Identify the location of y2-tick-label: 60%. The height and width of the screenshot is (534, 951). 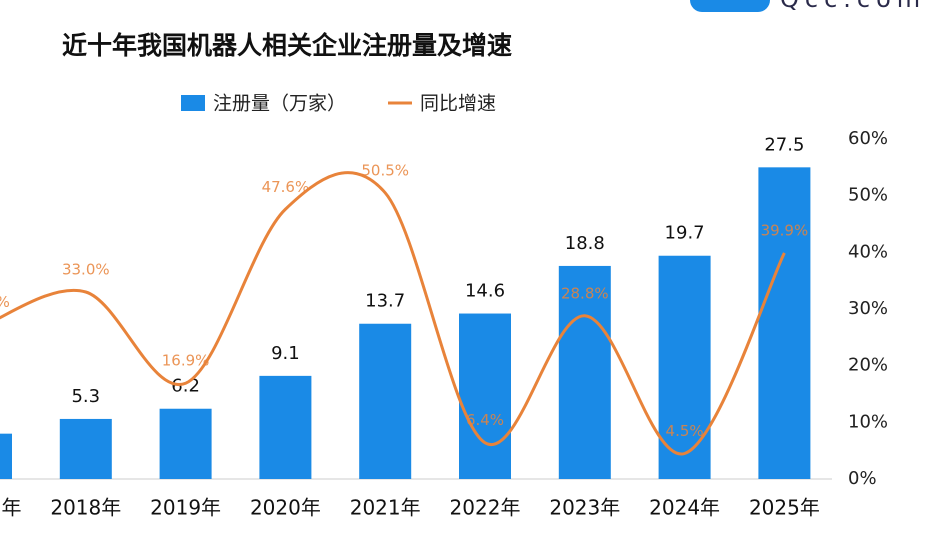
(868, 138).